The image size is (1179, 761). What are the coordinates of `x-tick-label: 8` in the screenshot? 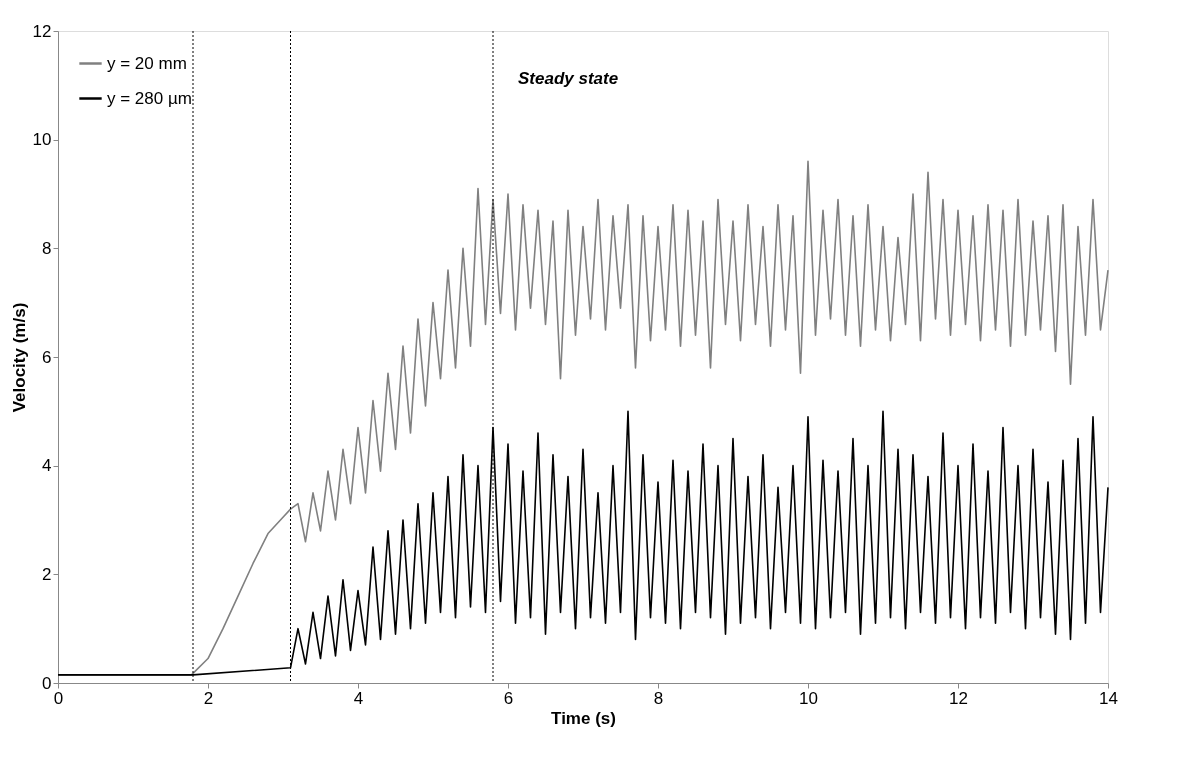 It's located at (658, 698).